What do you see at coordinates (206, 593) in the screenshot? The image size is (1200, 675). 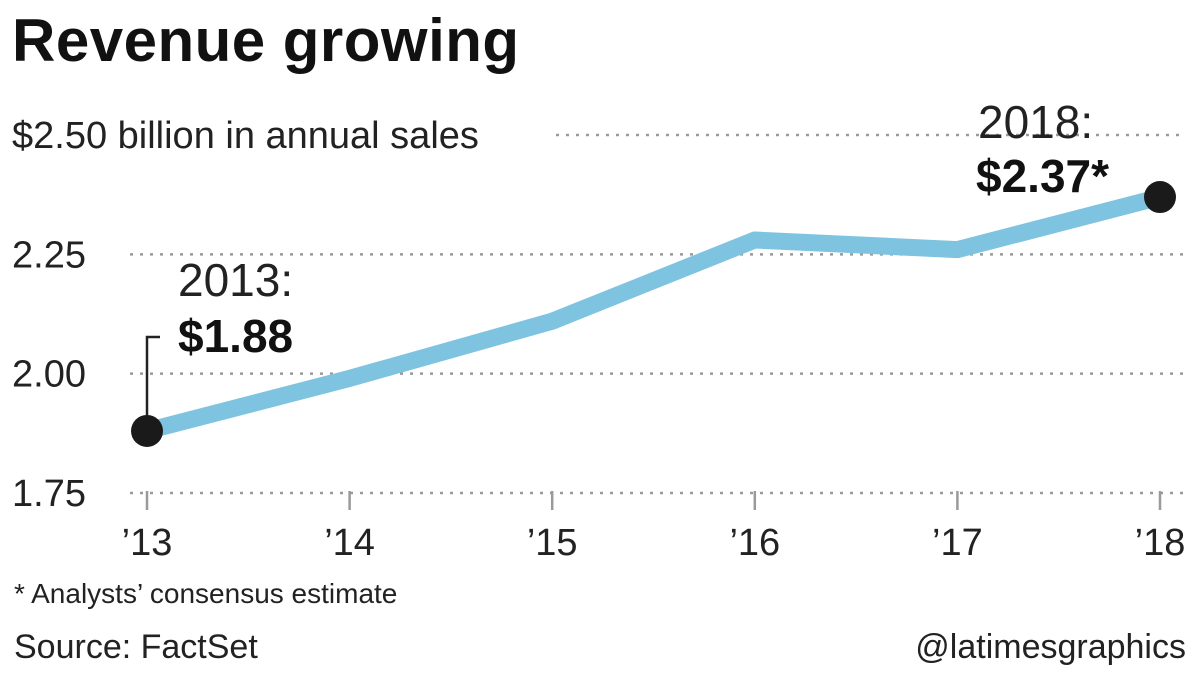 I see `footnote: * Analysts’ consensus estimate` at bounding box center [206, 593].